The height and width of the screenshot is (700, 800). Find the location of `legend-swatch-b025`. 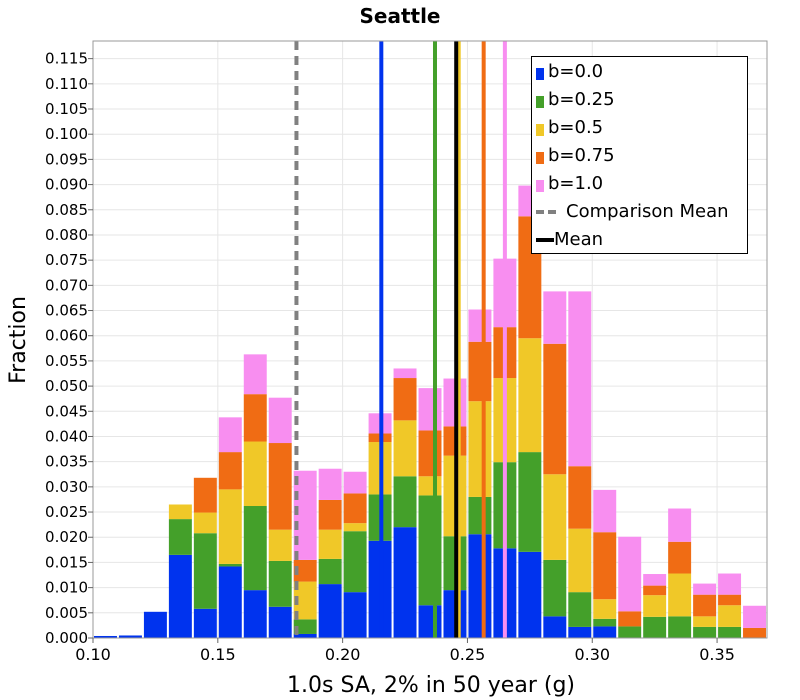

legend-swatch-b025 is located at coordinates (540, 102).